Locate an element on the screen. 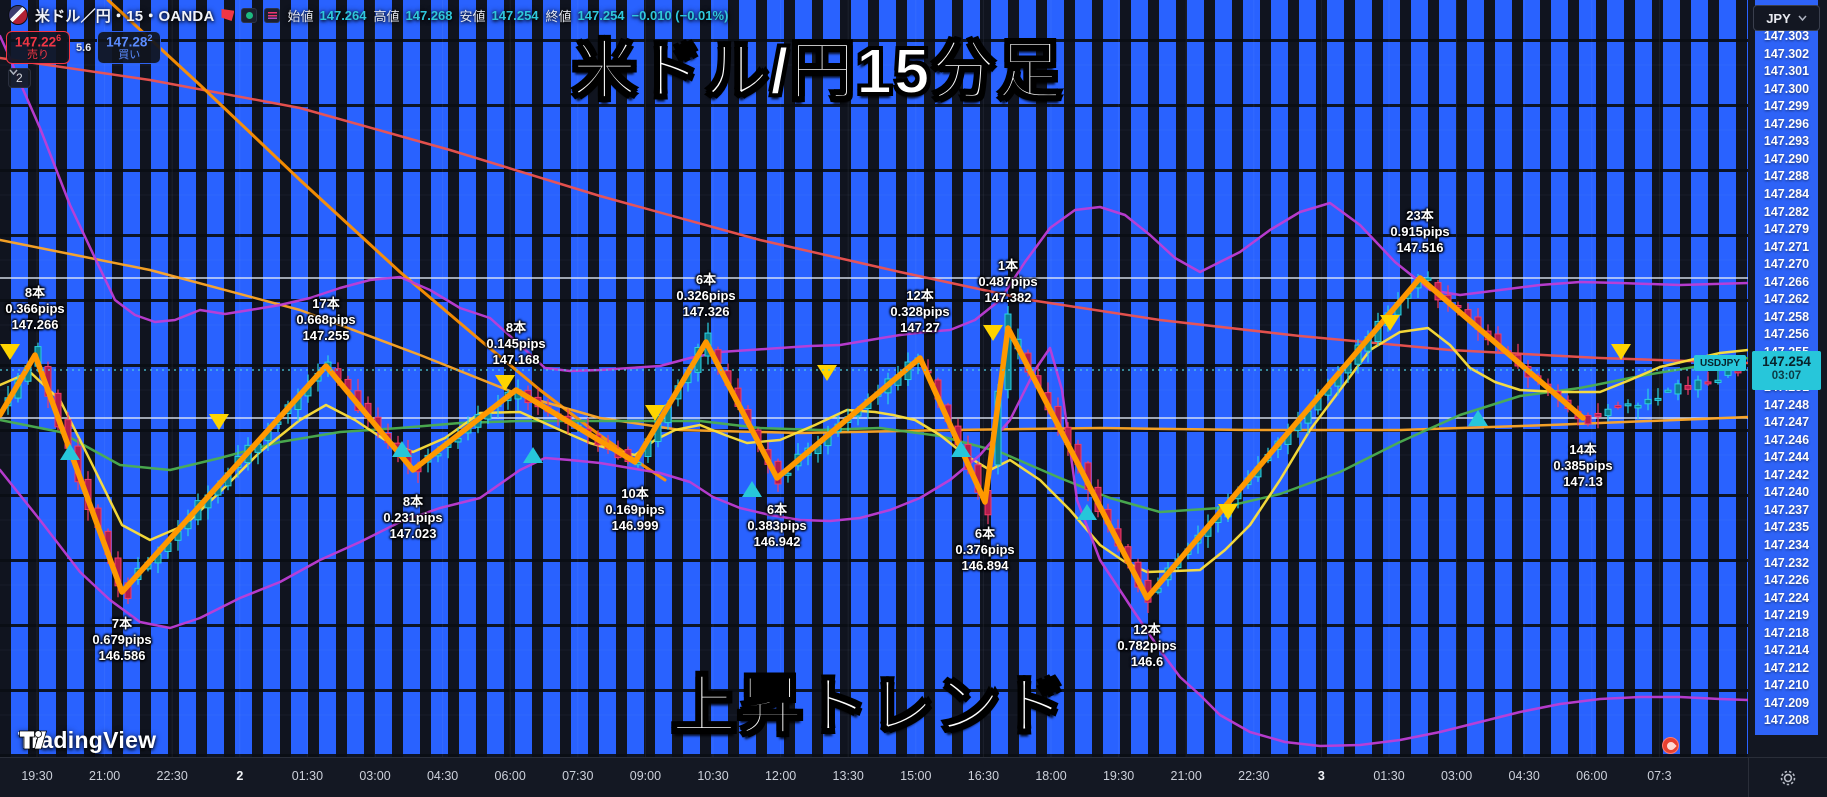 The height and width of the screenshot is (797, 1827). settings-gear-icon is located at coordinates (1788, 778).